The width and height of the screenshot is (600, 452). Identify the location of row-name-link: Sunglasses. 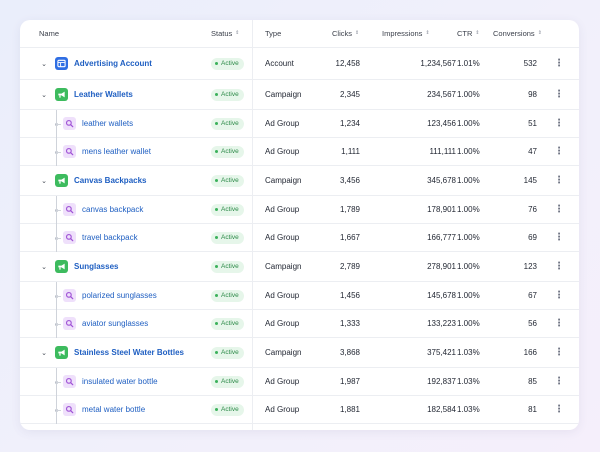
(96, 266).